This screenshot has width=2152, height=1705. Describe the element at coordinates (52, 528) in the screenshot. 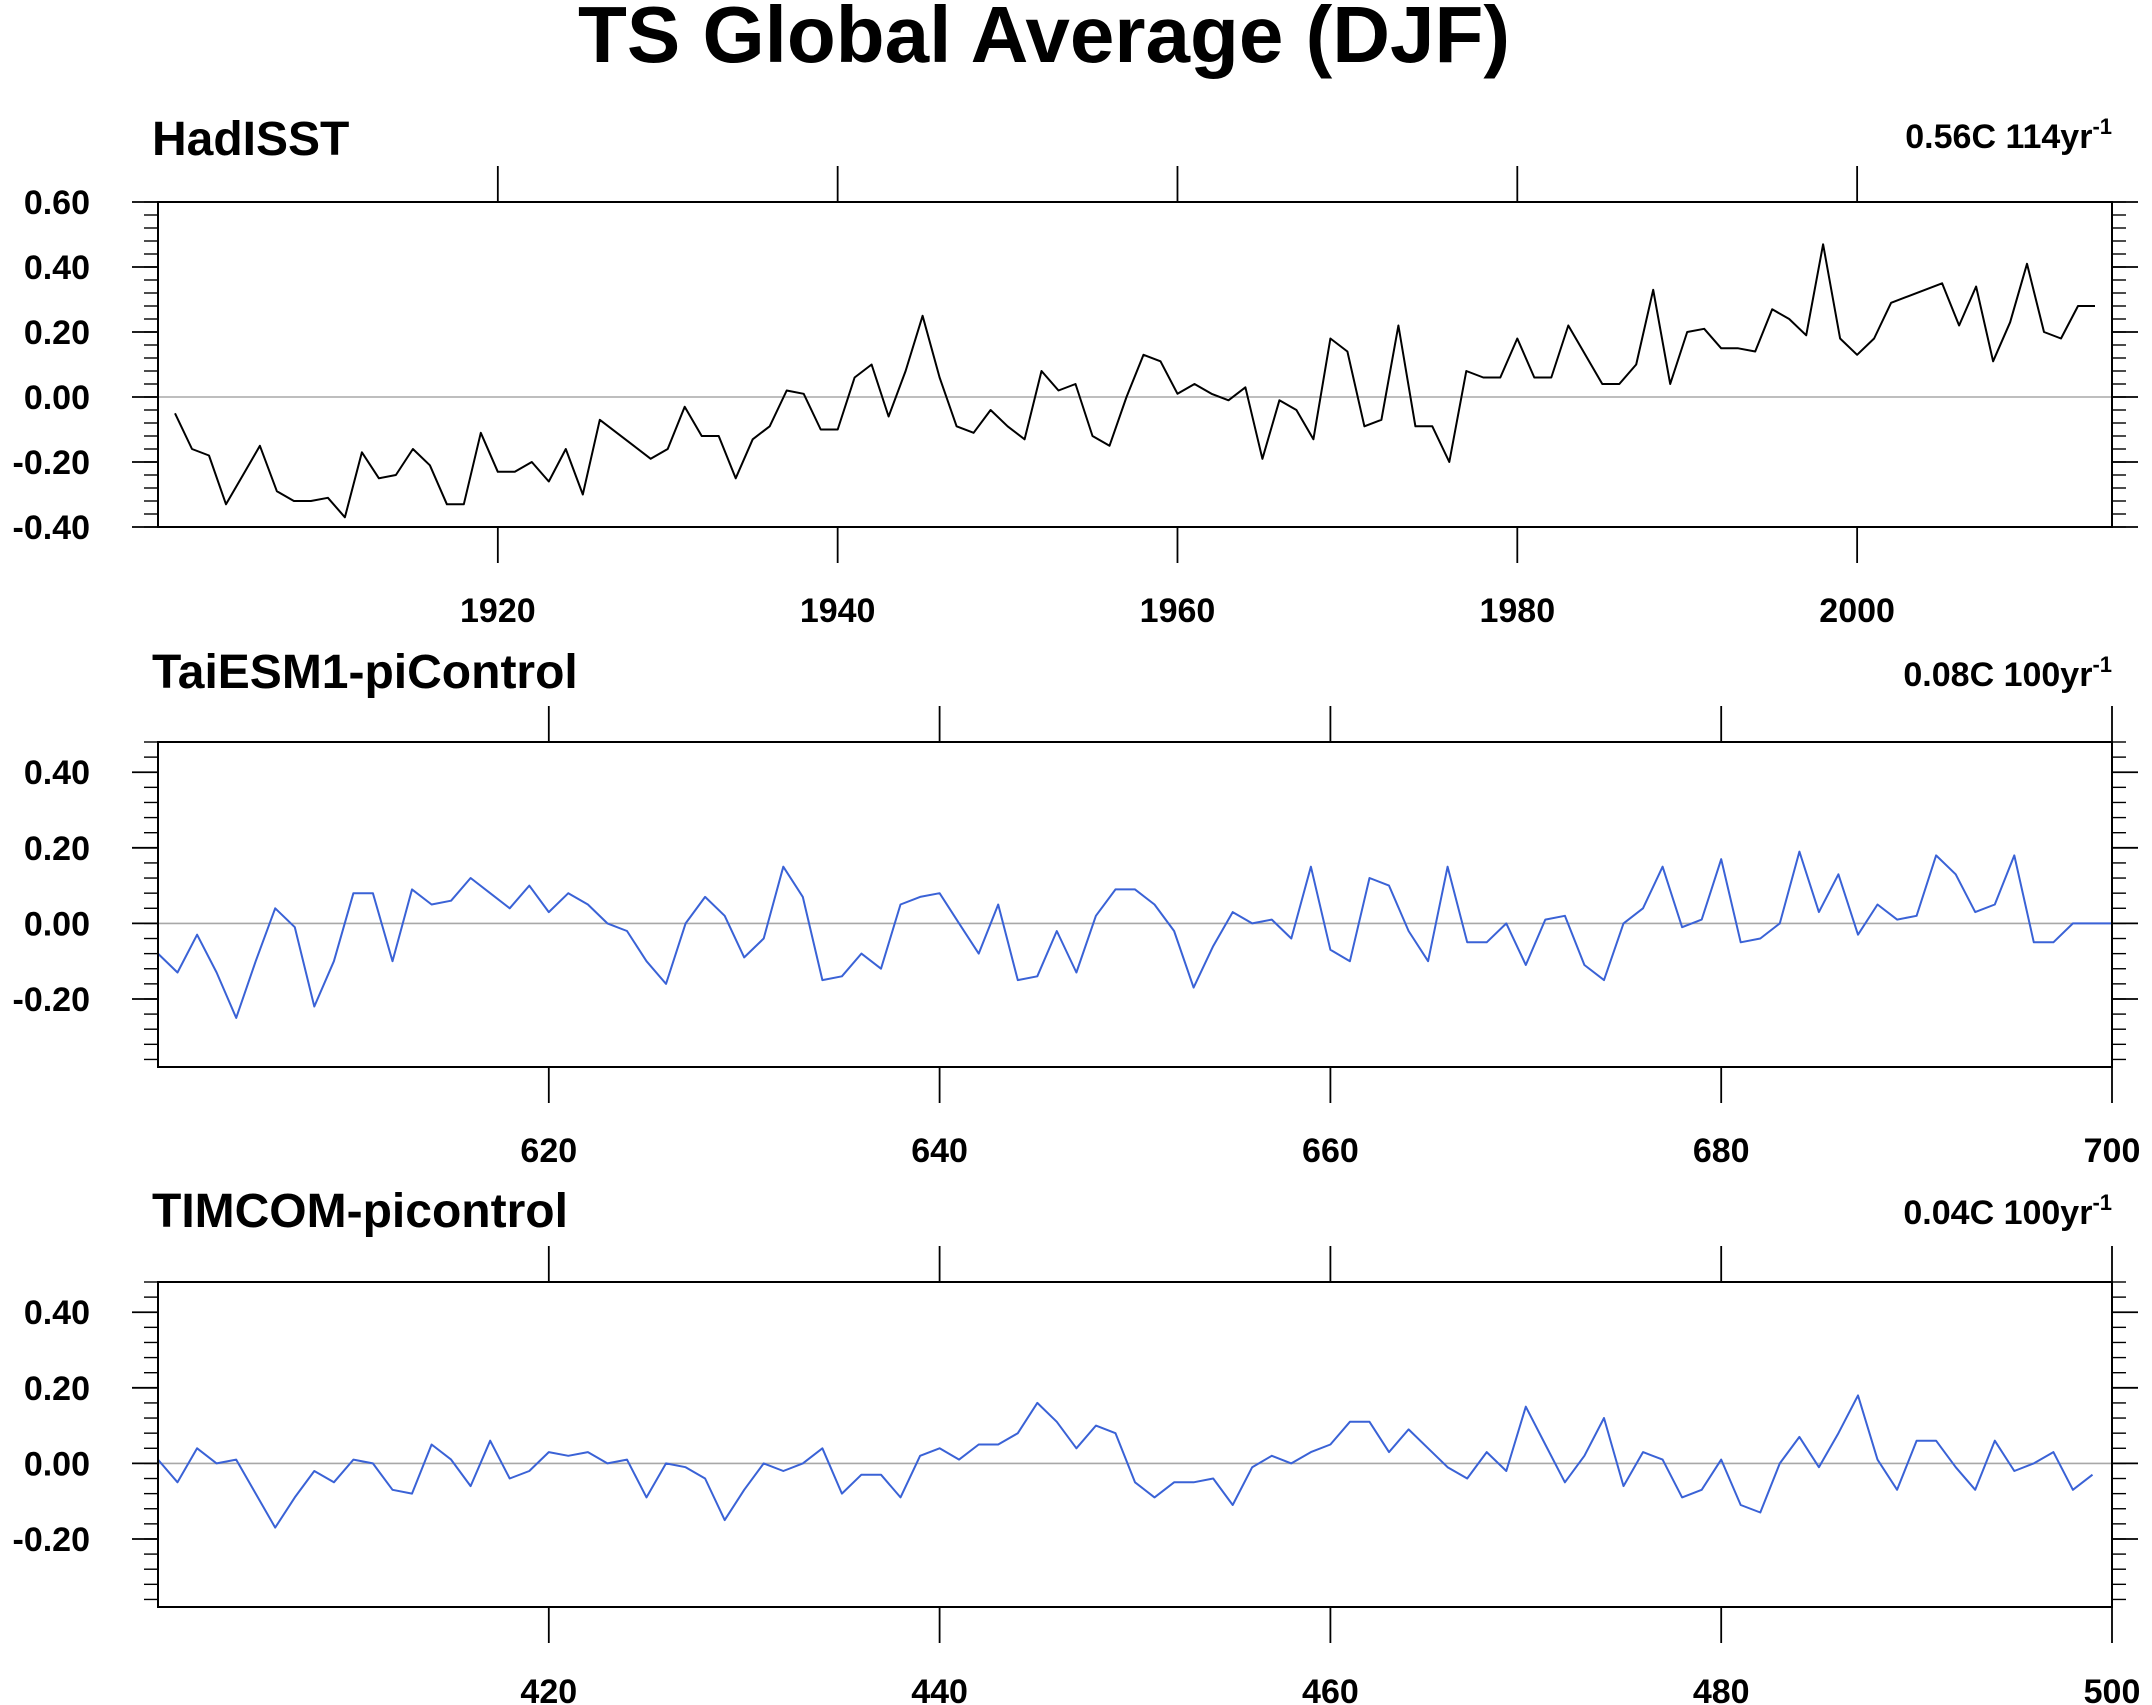

I see `y-tick-label: -0.40` at that location.